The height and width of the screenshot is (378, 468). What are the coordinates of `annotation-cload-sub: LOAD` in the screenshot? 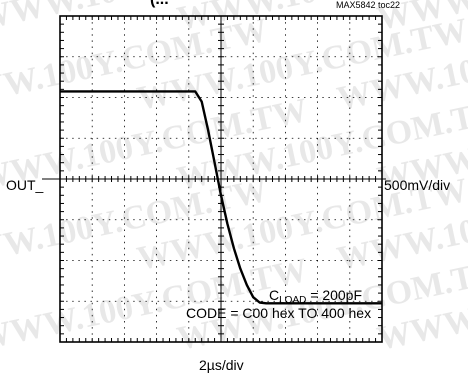 It's located at (293, 300).